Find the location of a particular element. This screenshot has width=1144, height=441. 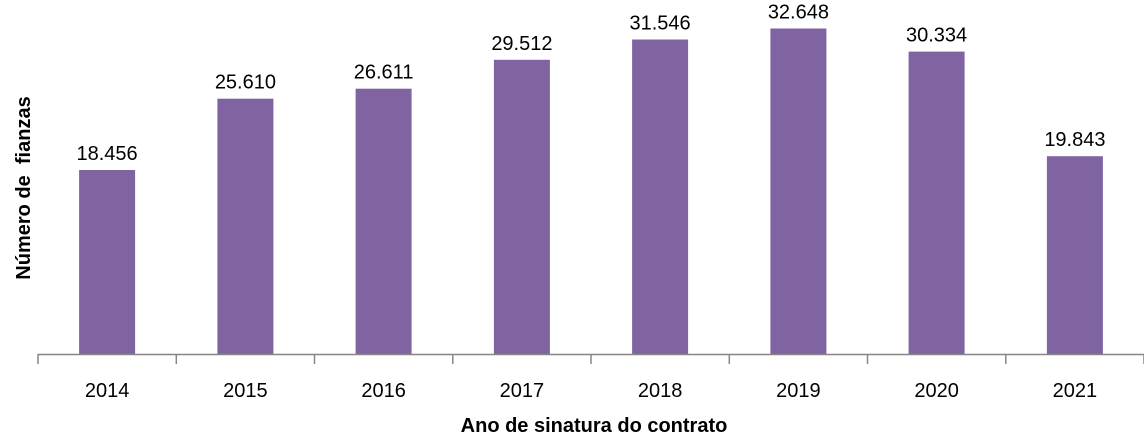

x-tick-label-2019: 2019 is located at coordinates (798, 391).